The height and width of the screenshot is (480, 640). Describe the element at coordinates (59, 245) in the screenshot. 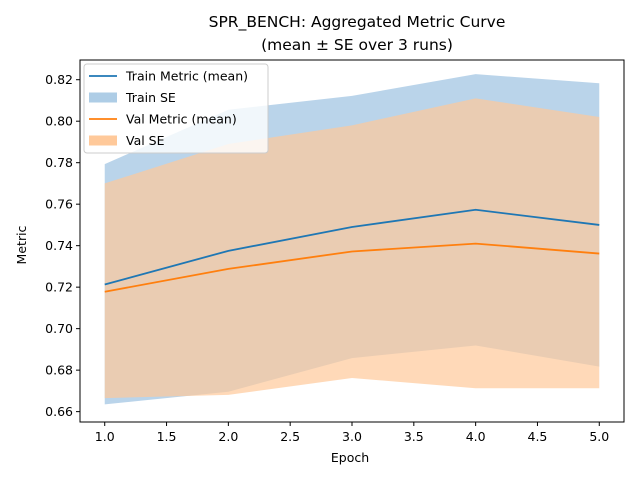

I see `y-tick-label: 0.74` at that location.